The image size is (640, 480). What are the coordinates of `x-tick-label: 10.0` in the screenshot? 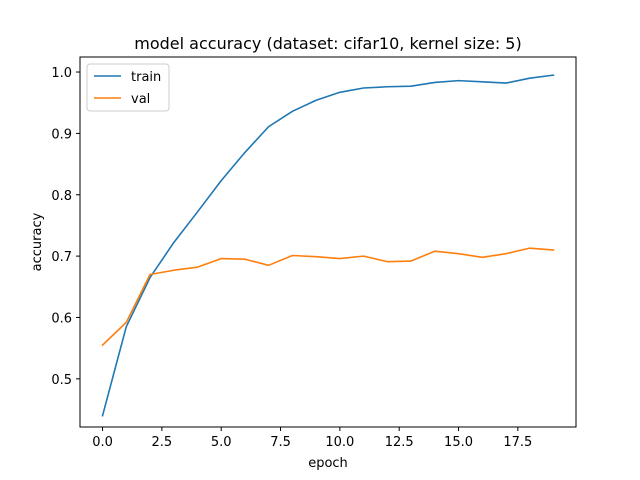 It's located at (339, 442).